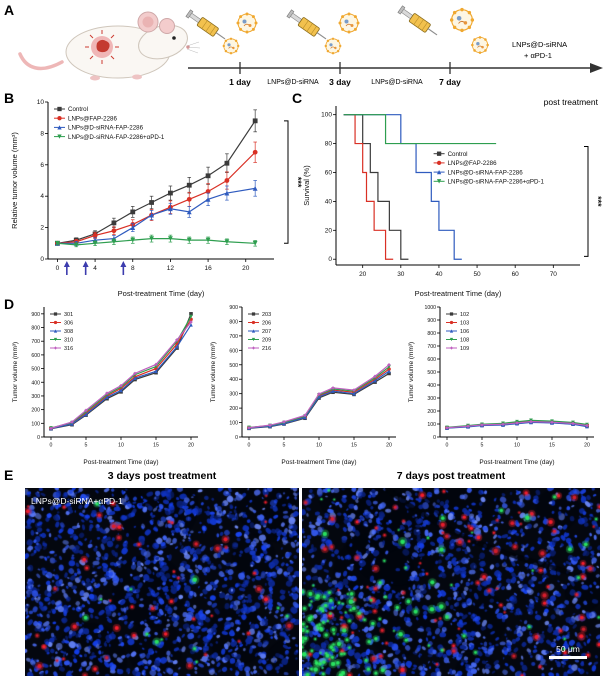 The height and width of the screenshot is (682, 606). I want to click on scale-bar-label: 50 μm, so click(568, 649).